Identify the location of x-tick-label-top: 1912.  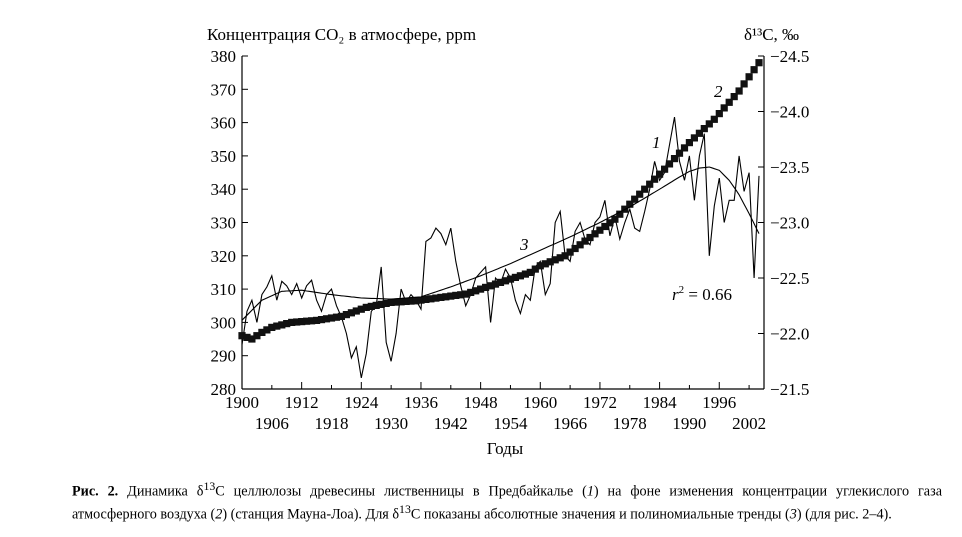
(302, 402).